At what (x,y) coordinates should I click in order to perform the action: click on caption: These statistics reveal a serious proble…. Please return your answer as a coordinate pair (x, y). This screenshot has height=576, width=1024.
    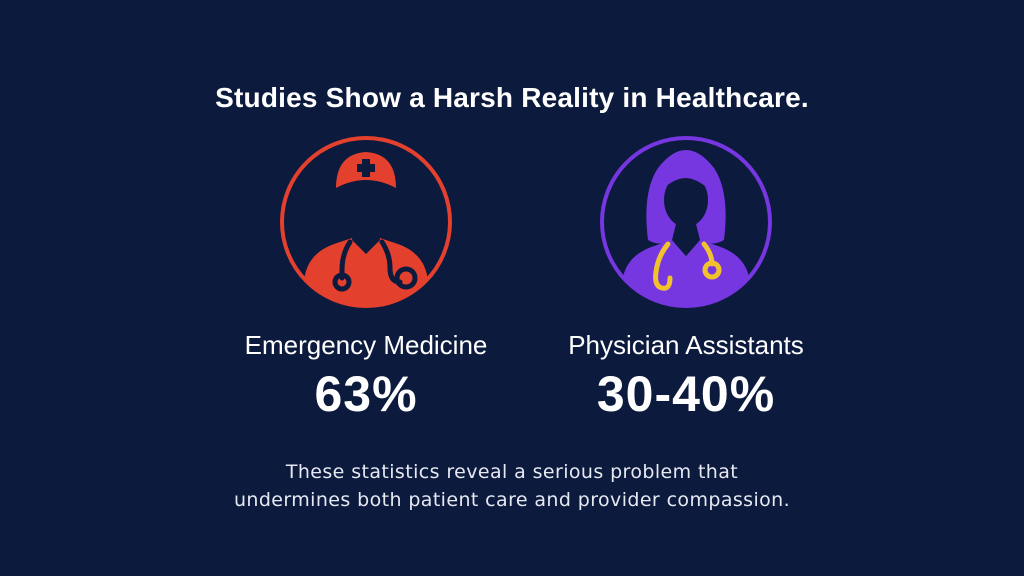
    Looking at the image, I should click on (512, 486).